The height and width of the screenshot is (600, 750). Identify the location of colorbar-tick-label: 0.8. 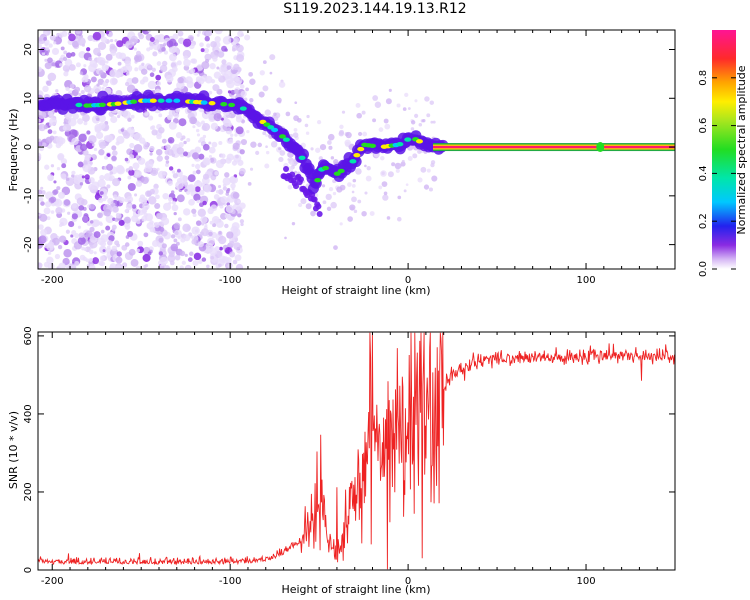
(703, 78).